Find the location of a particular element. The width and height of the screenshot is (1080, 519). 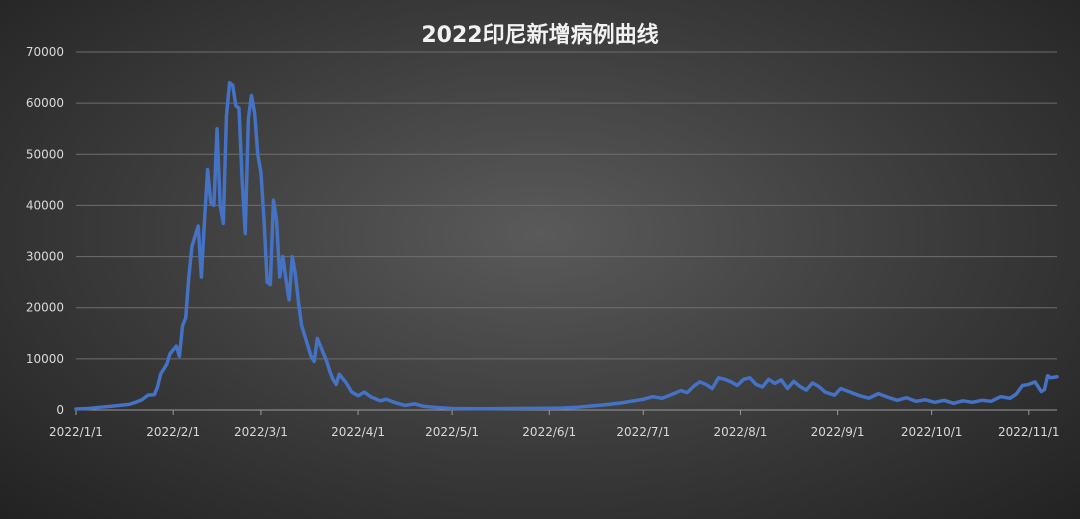

x-tick-label: 2022/4/1 is located at coordinates (358, 432).